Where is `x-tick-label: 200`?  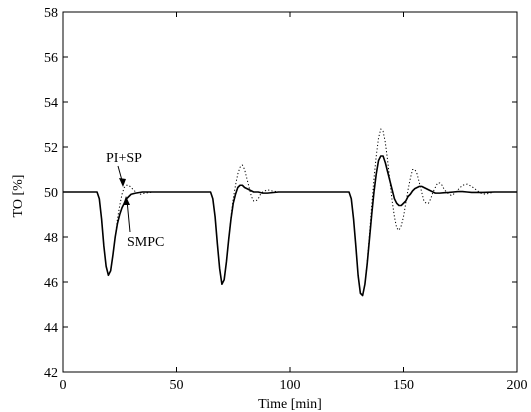 x-tick-label: 200 is located at coordinates (517, 385).